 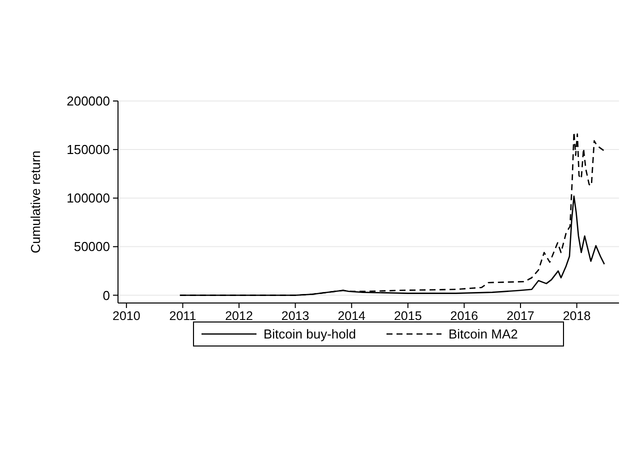 I want to click on x-tick-label: 2011, so click(x=182, y=316).